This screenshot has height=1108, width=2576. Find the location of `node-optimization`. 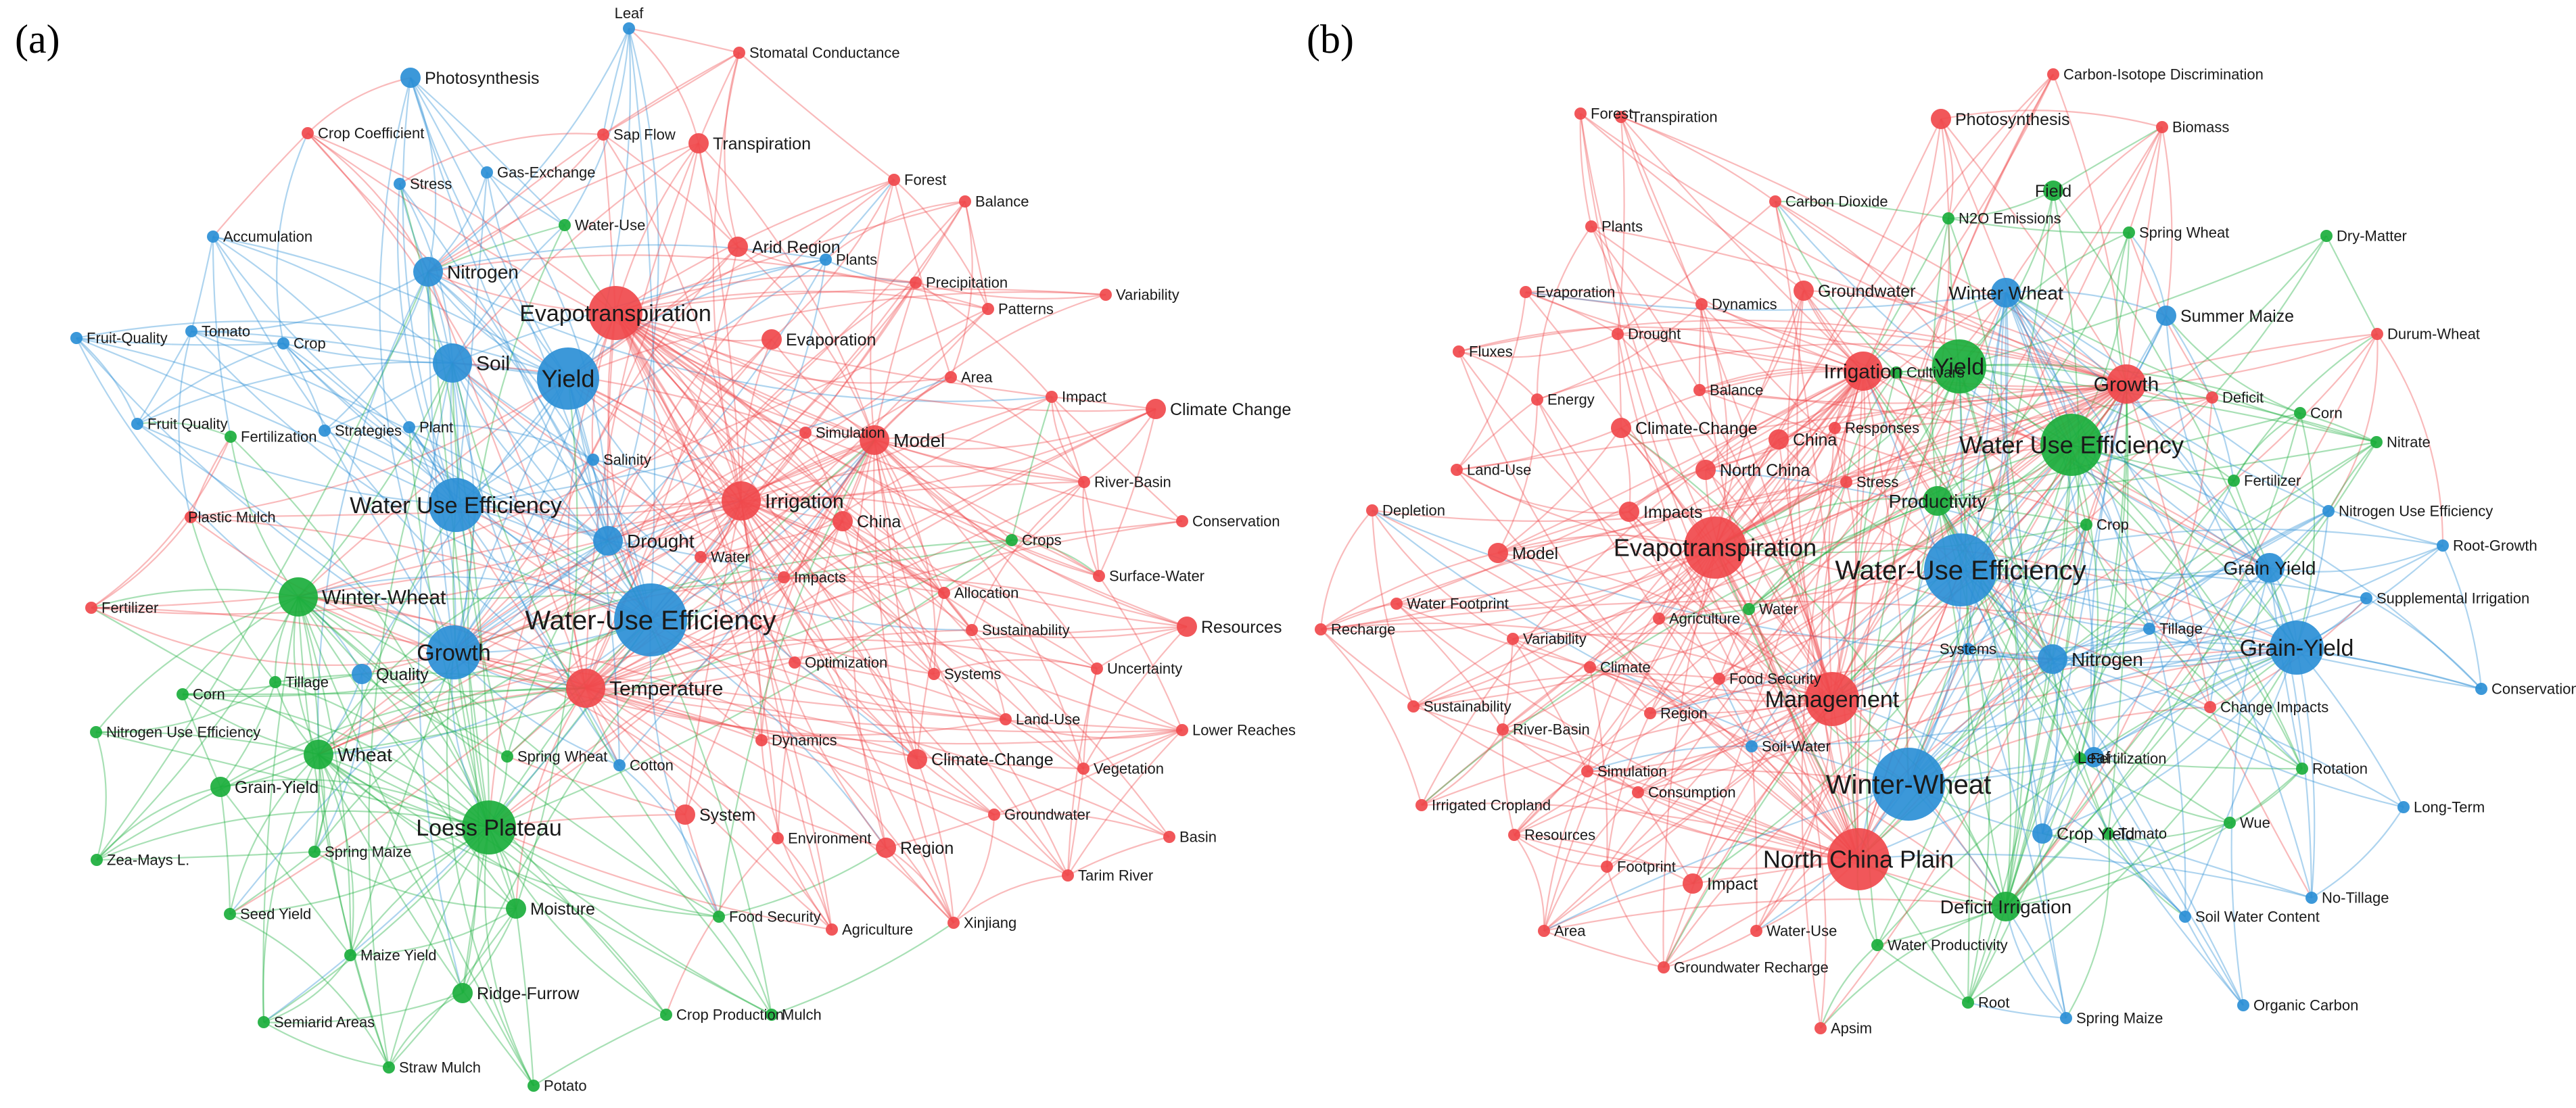

node-optimization is located at coordinates (795, 662).